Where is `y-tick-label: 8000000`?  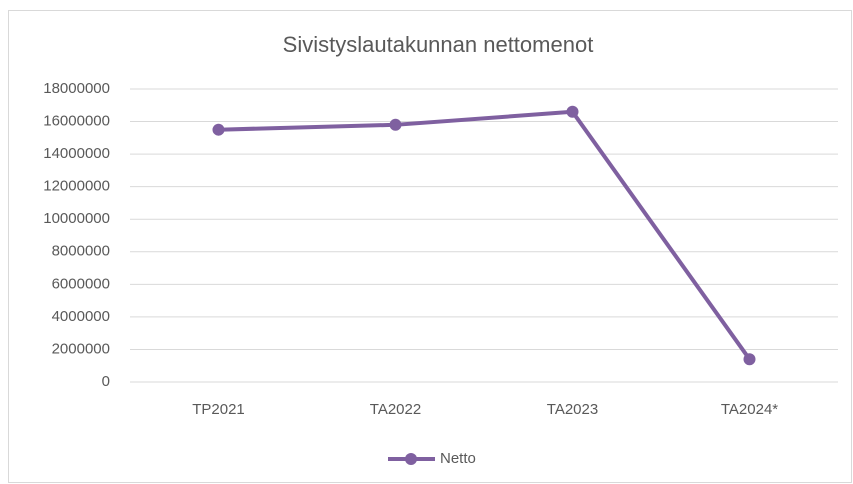 y-tick-label: 8000000 is located at coordinates (81, 251).